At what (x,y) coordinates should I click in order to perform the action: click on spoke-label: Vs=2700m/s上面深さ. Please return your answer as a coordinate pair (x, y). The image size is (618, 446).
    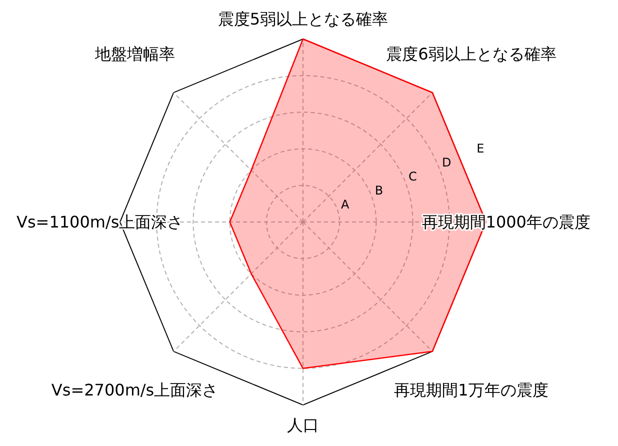
    Looking at the image, I should click on (134, 390).